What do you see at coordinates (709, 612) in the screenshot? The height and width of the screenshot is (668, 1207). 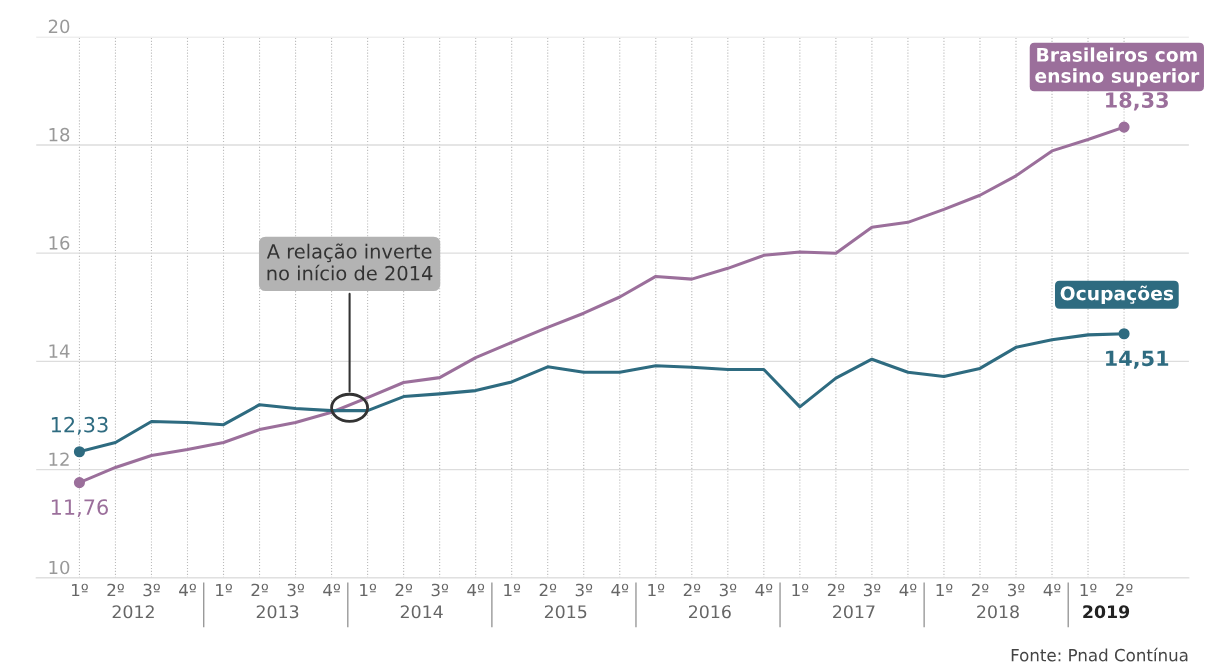 I see `text: 2016` at bounding box center [709, 612].